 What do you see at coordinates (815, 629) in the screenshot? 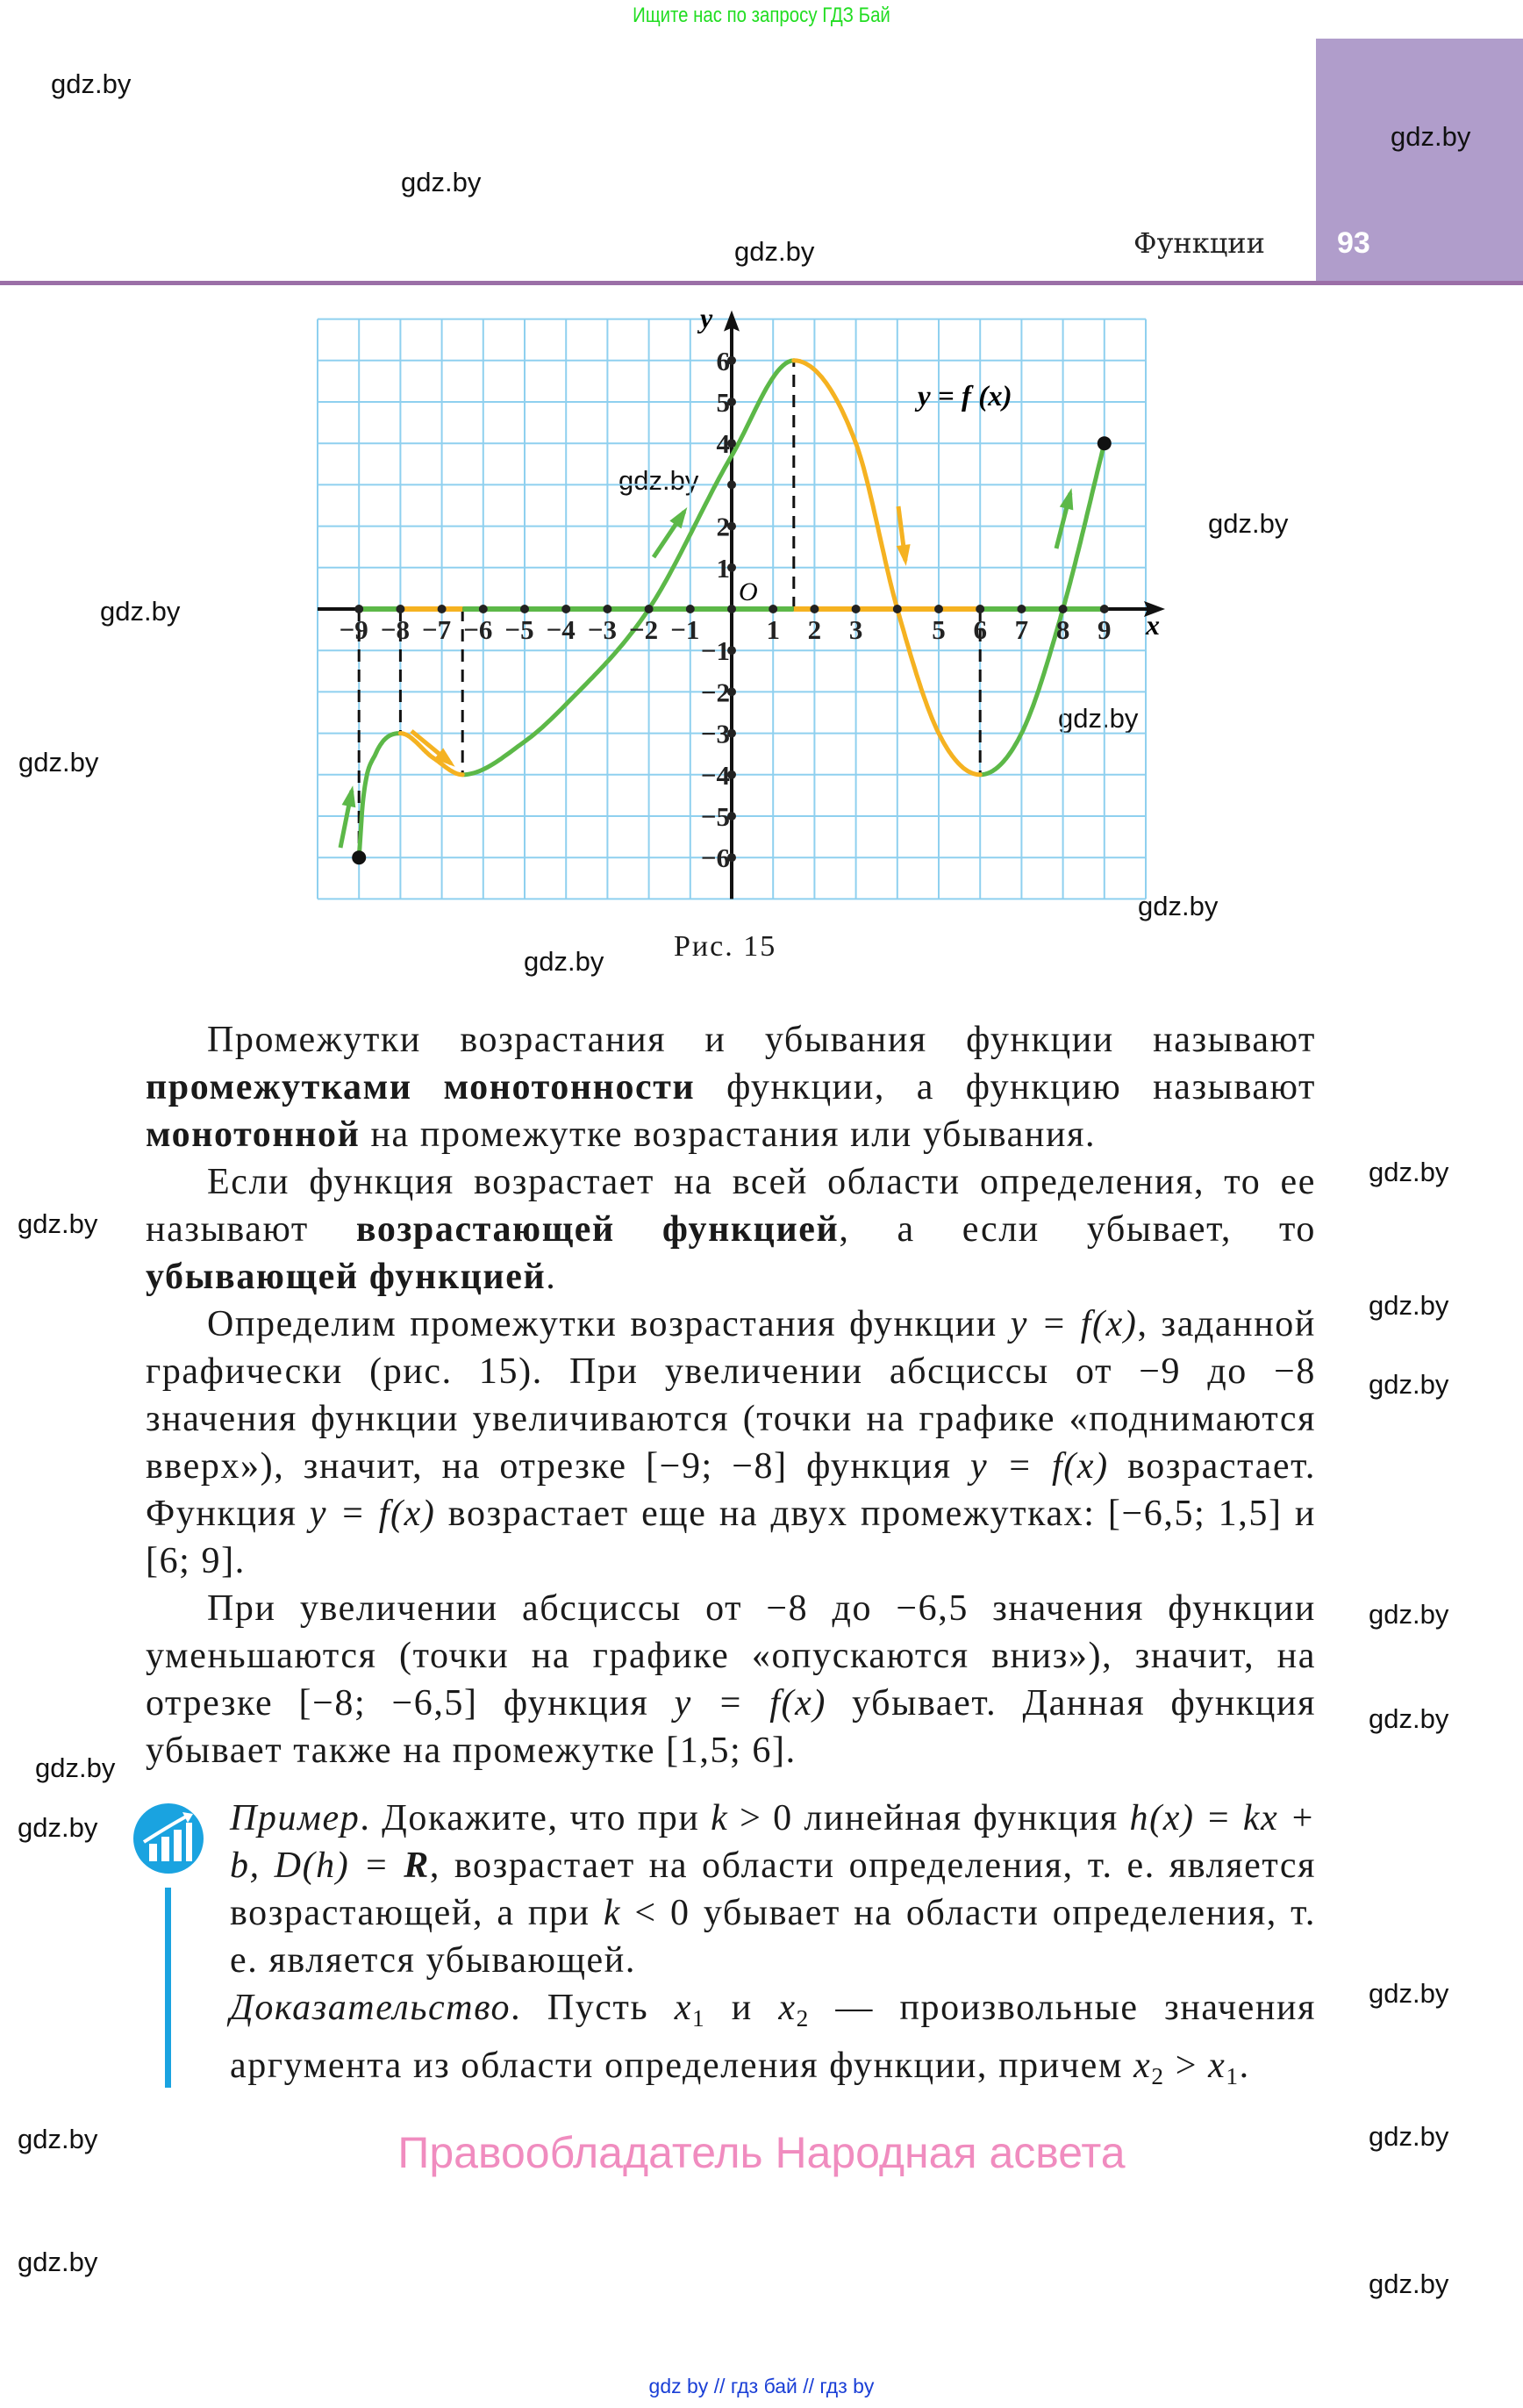
I see `x-tick-label: 2` at bounding box center [815, 629].